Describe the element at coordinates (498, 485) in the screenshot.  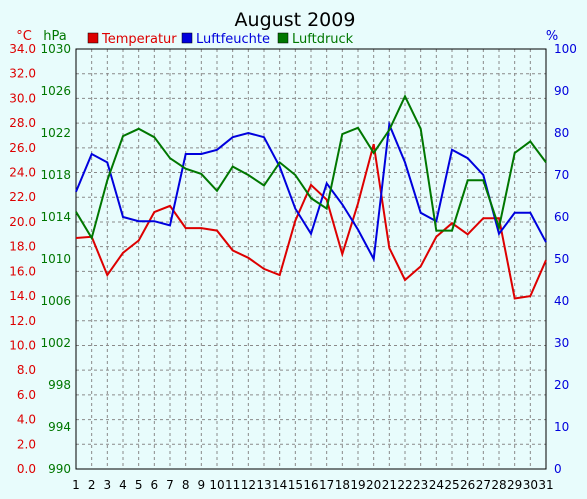
I see `x-tick-label: 28` at that location.